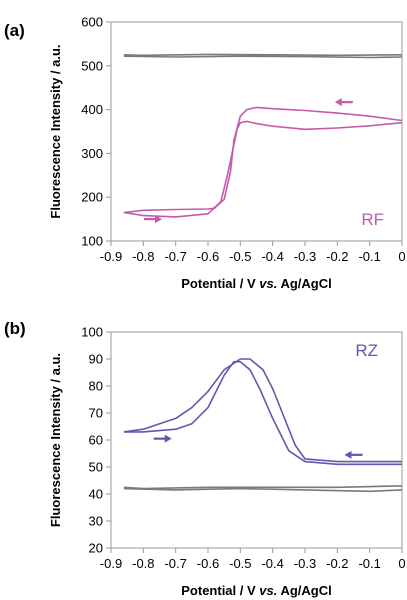 This screenshot has height=600, width=407. I want to click on y-tick-label: 400, so click(92, 109).